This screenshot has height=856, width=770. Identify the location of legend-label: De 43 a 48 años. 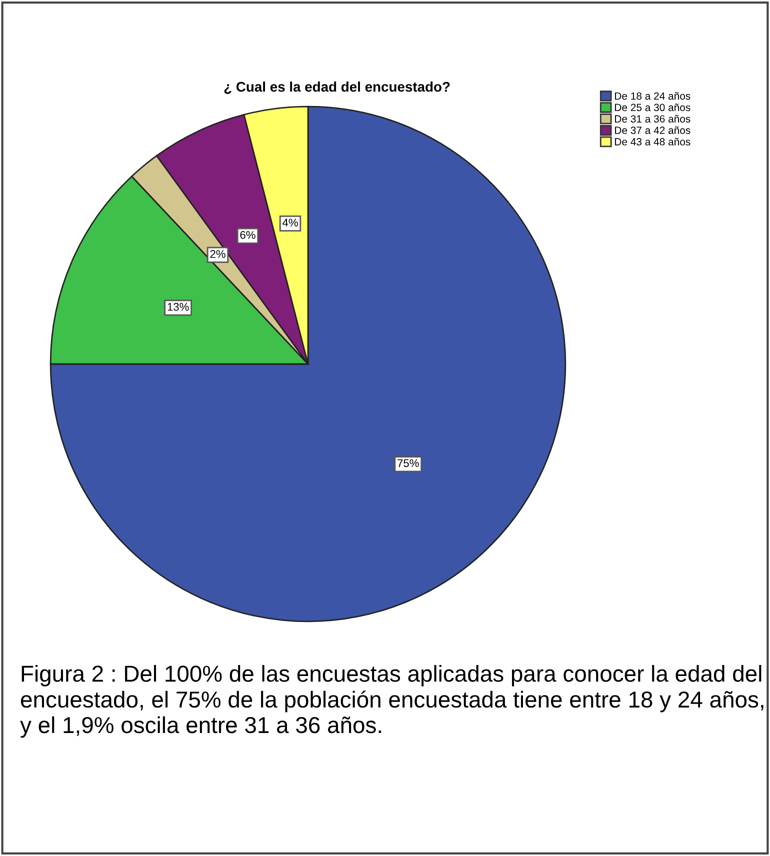
(652, 142).